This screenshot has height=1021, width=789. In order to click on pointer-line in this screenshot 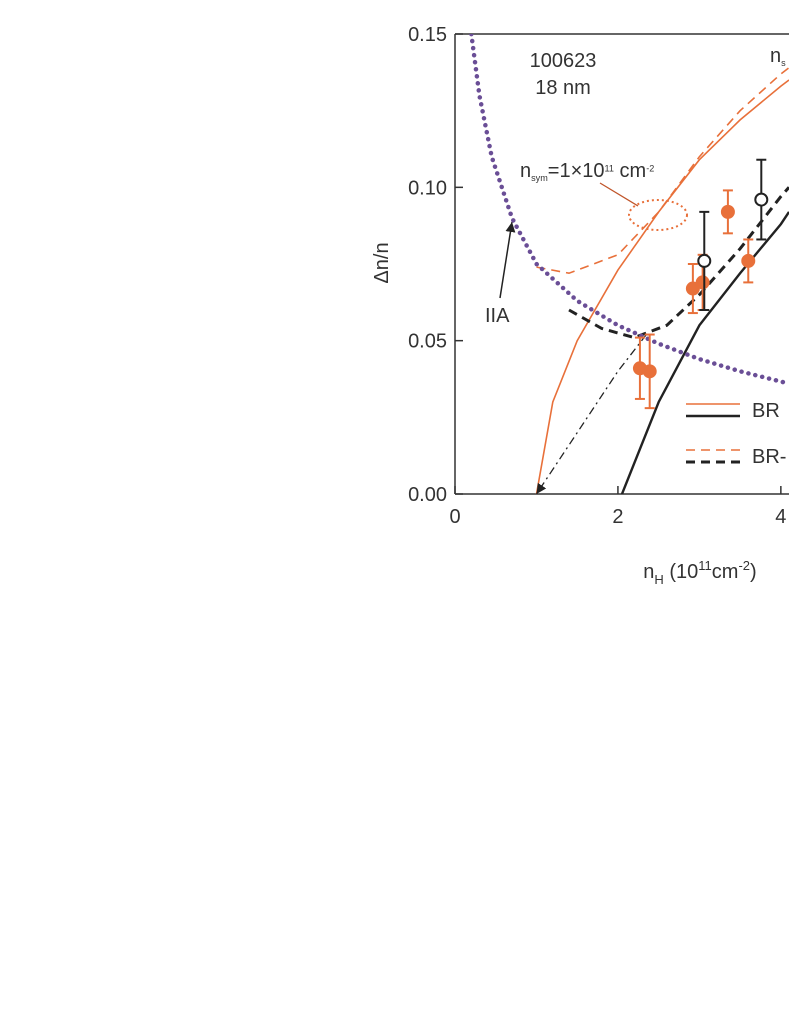, I will do `click(619, 194)`.